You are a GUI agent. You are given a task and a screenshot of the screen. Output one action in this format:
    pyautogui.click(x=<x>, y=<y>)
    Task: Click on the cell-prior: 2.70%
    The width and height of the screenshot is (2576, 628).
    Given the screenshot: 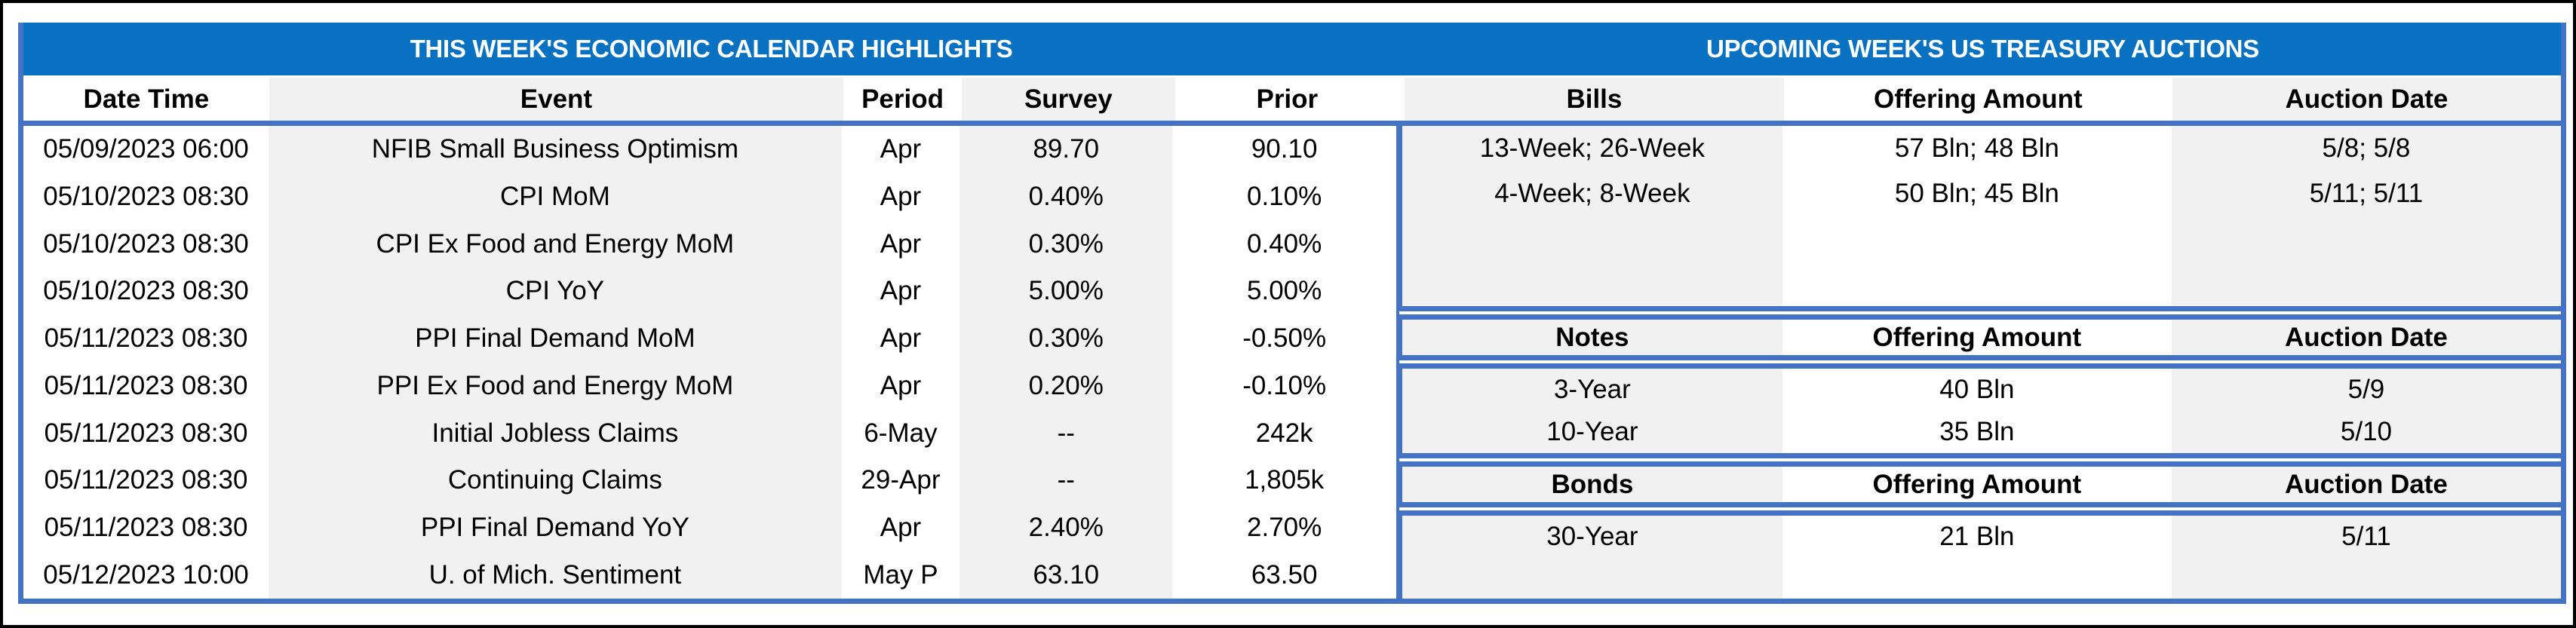 What is the action you would take?
    pyautogui.click(x=1284, y=527)
    